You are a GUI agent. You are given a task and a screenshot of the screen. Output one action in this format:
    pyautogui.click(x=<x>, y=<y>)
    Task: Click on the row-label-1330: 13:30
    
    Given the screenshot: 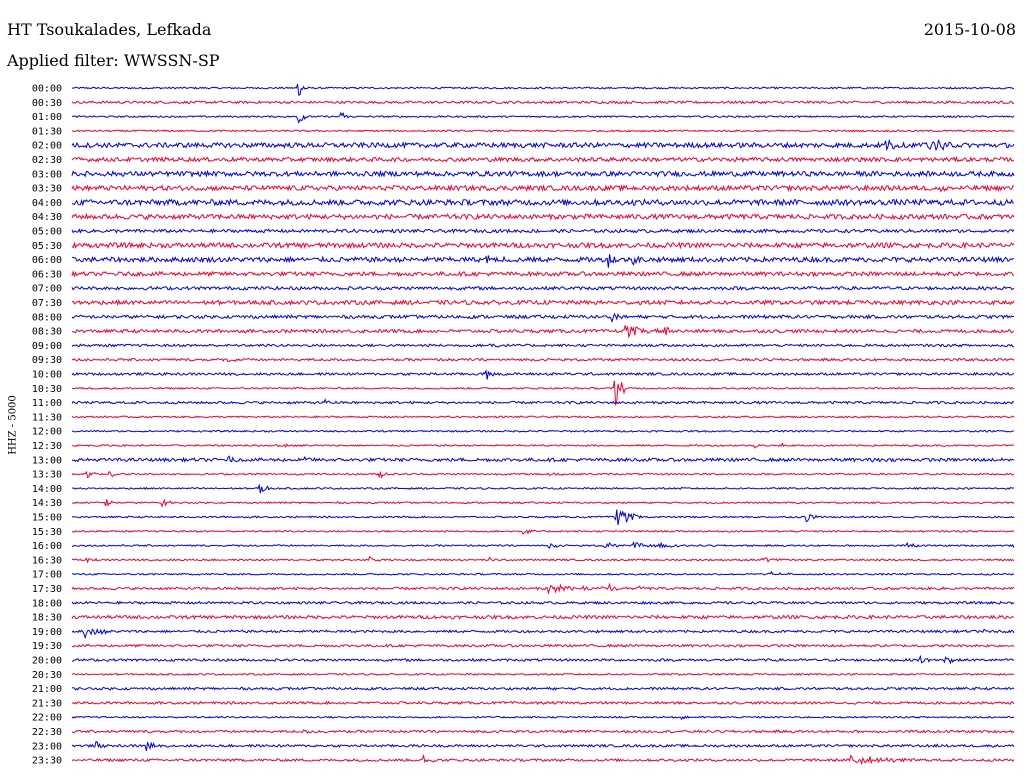 What is the action you would take?
    pyautogui.click(x=47, y=475)
    